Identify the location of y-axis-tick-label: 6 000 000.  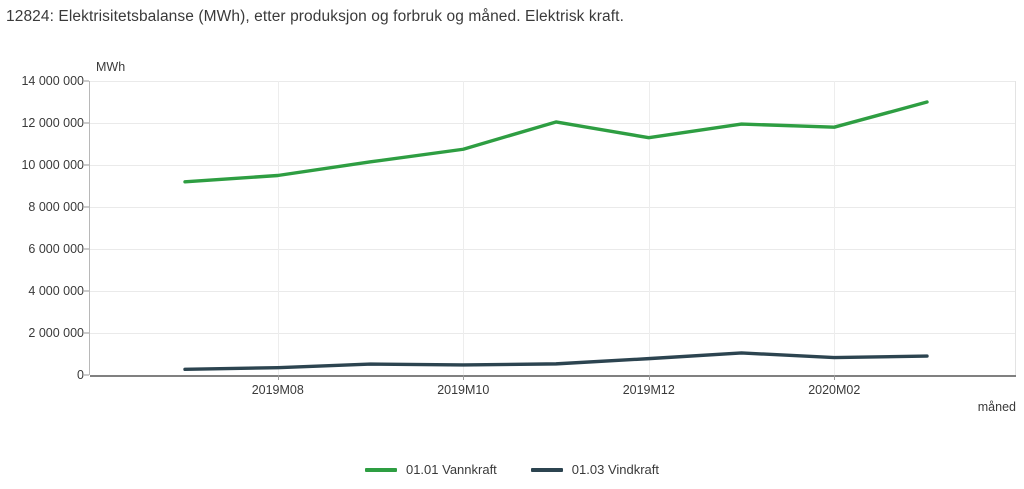
(56, 249).